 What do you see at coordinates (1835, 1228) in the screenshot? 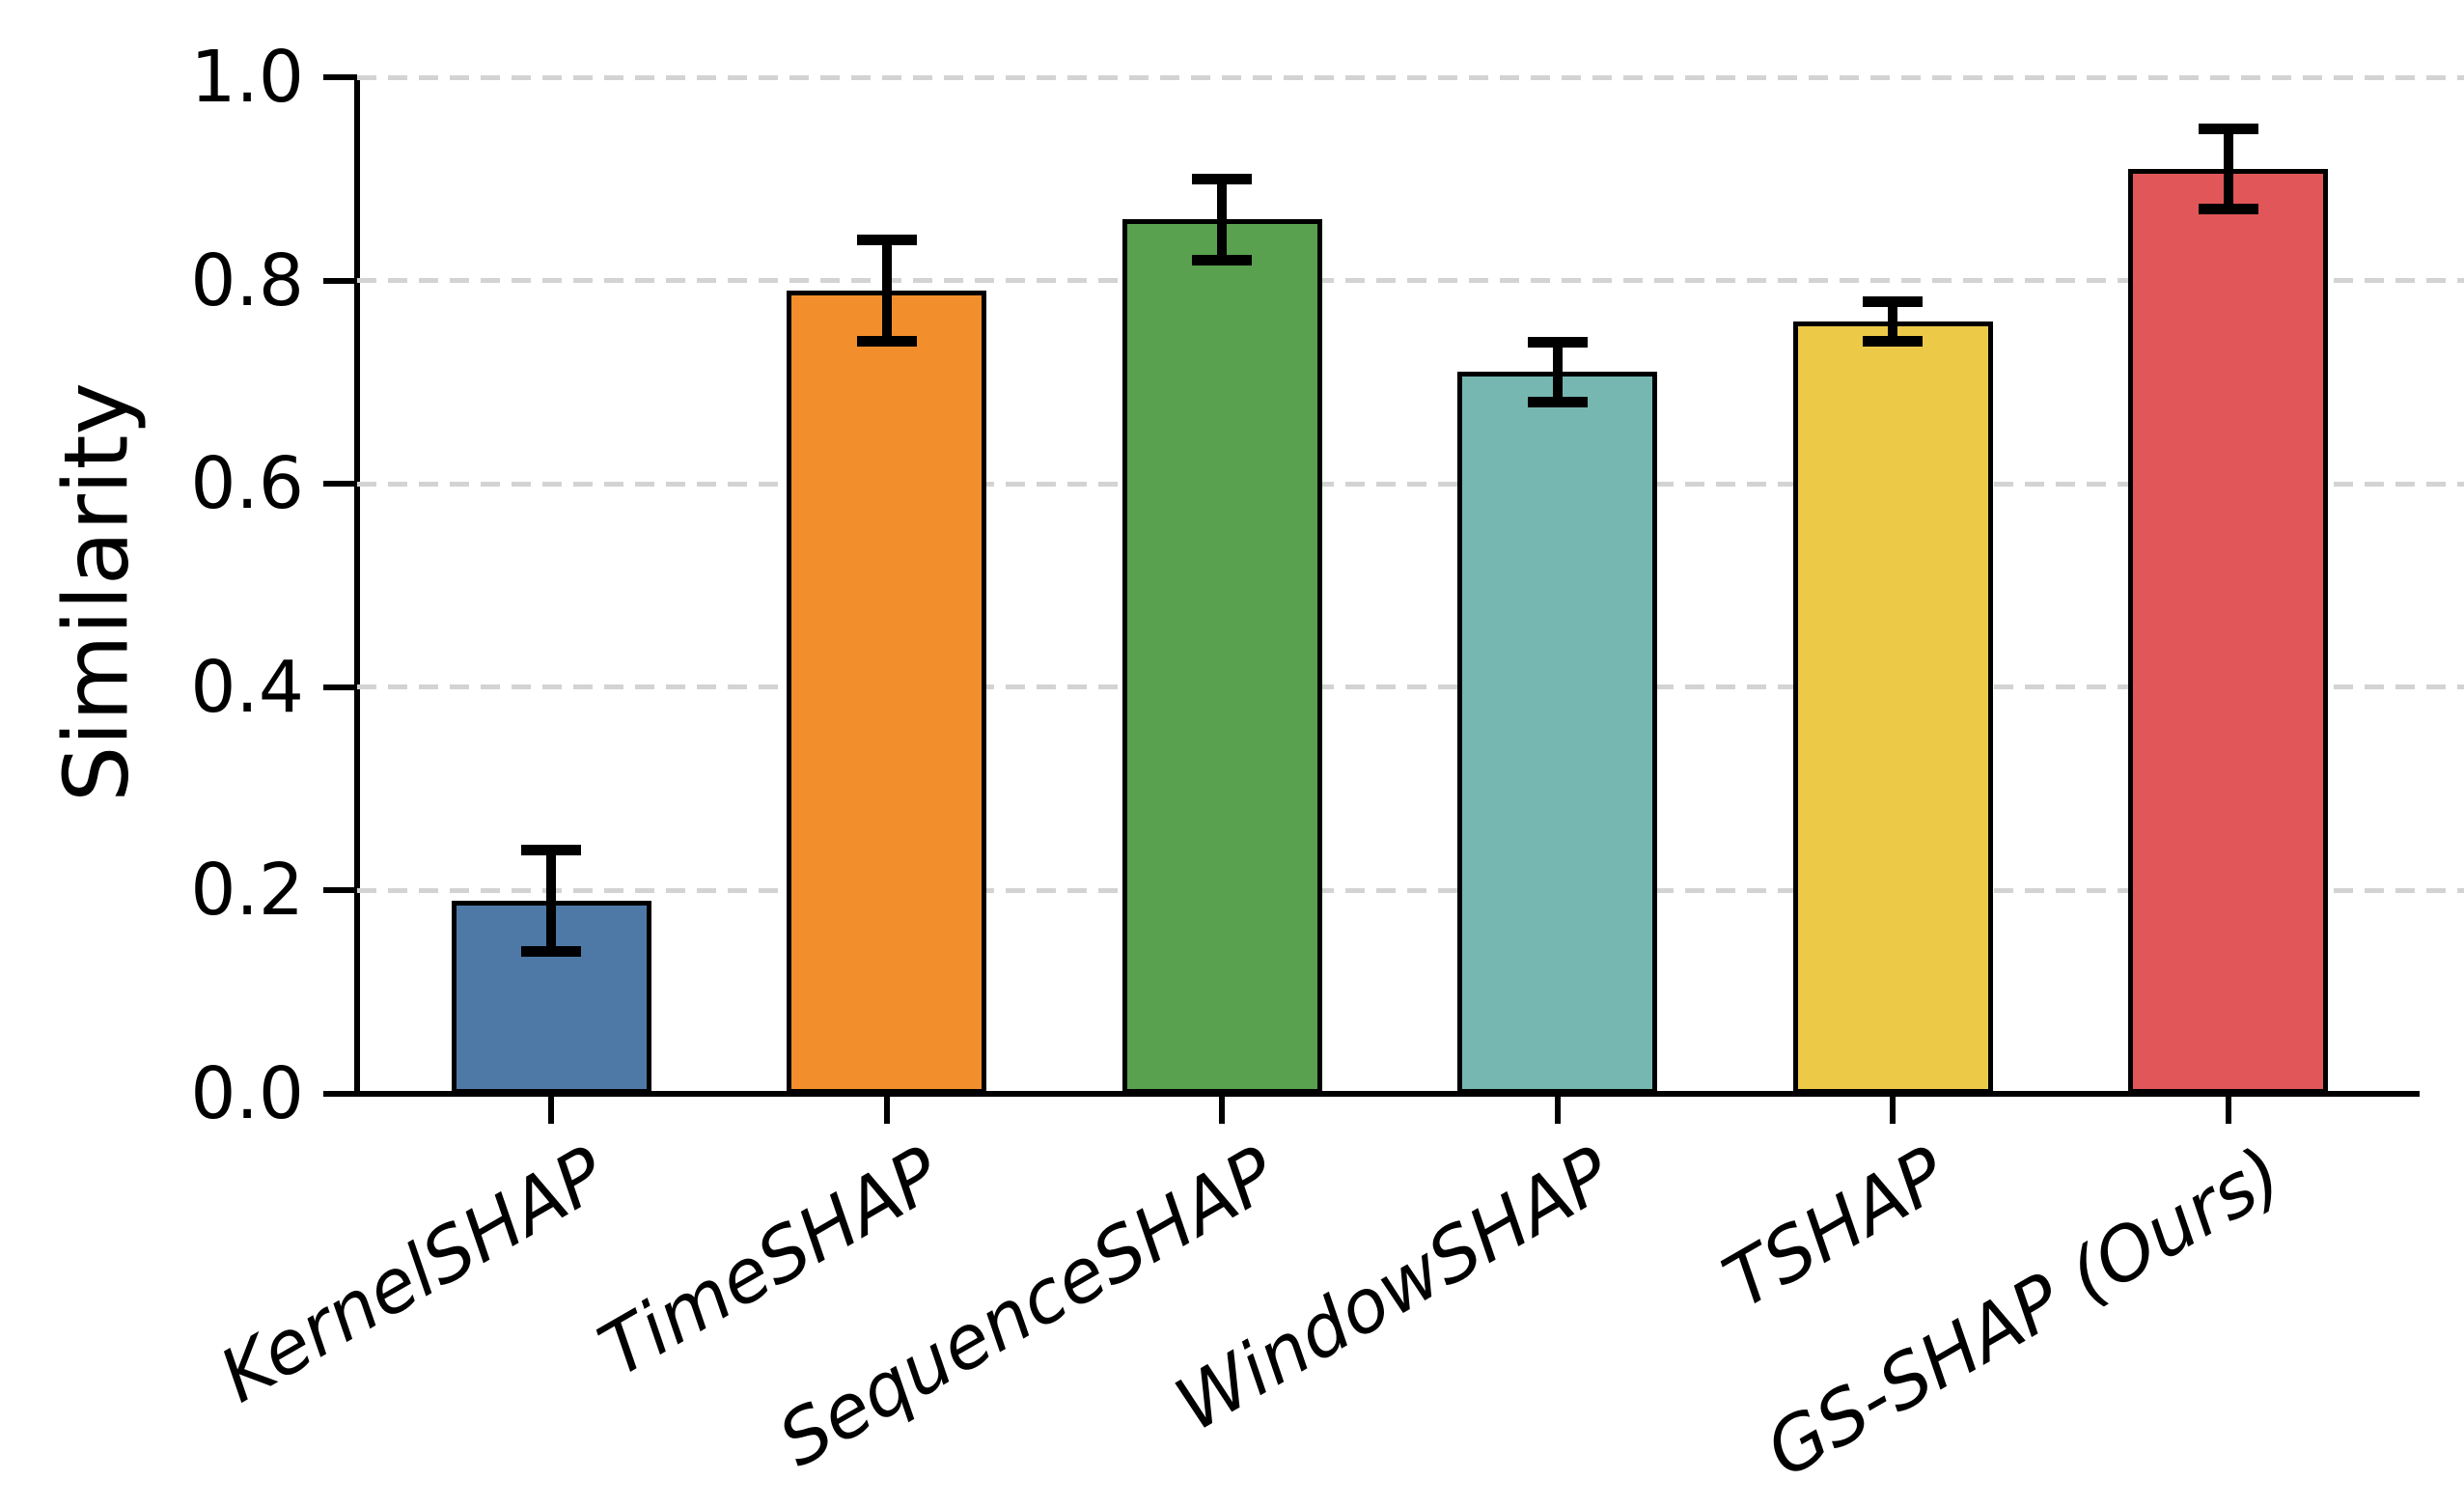
I see `x-tick-label: TSHAP` at bounding box center [1835, 1228].